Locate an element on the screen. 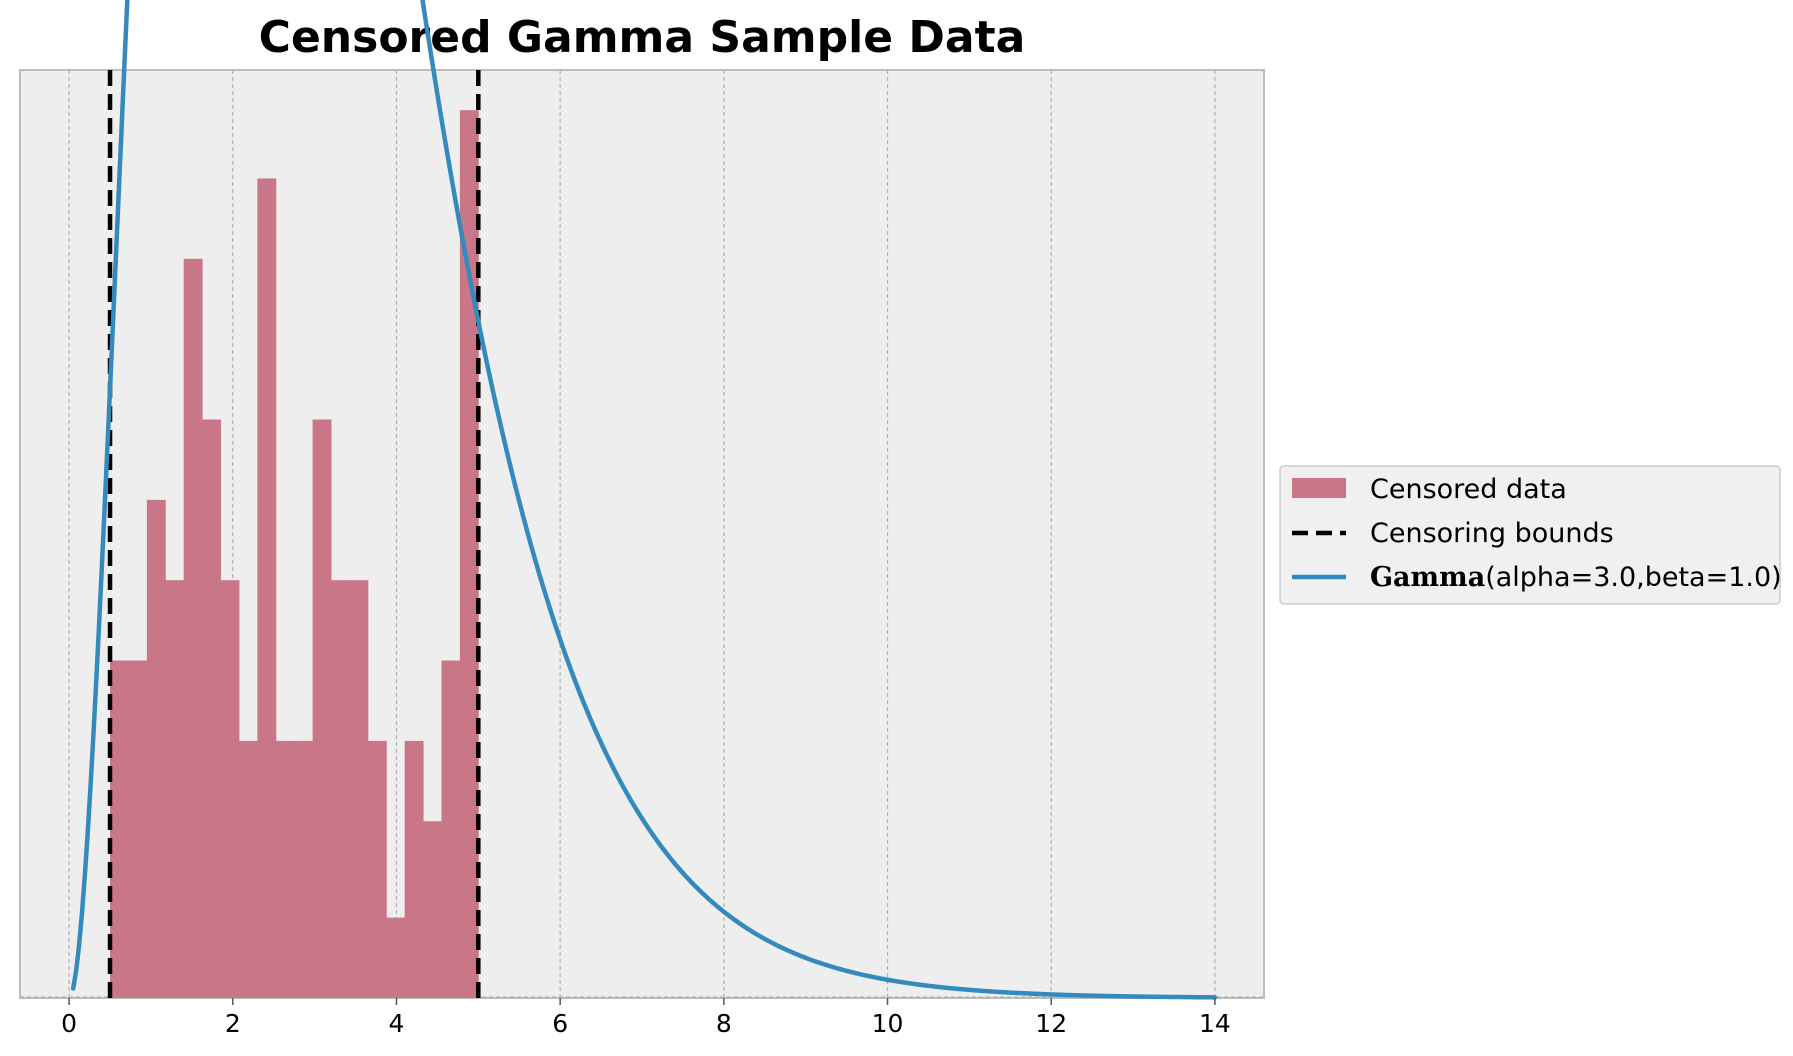 This screenshot has height=1056, width=1793. legend-curve-label-gamma: Gamma is located at coordinates (1427, 577).